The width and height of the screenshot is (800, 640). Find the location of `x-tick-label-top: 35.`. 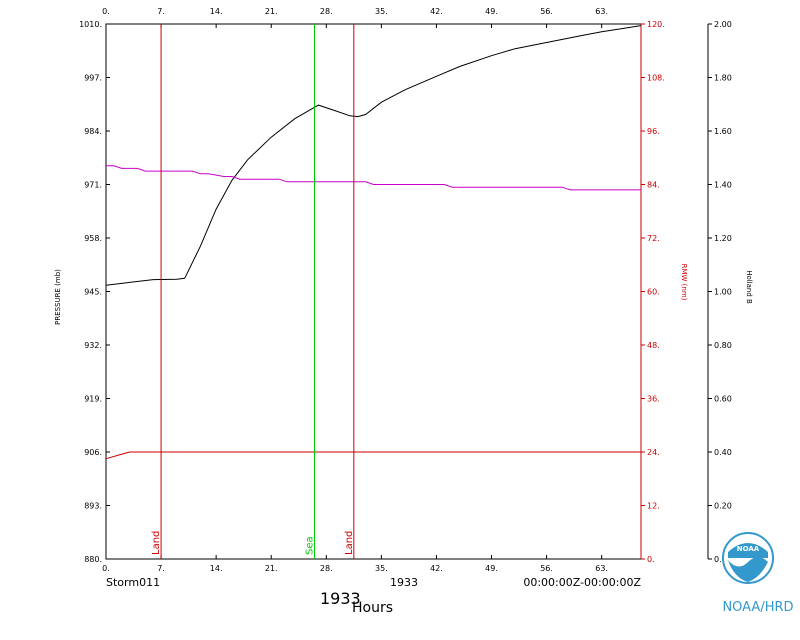

x-tick-label-top: 35. is located at coordinates (381, 11).